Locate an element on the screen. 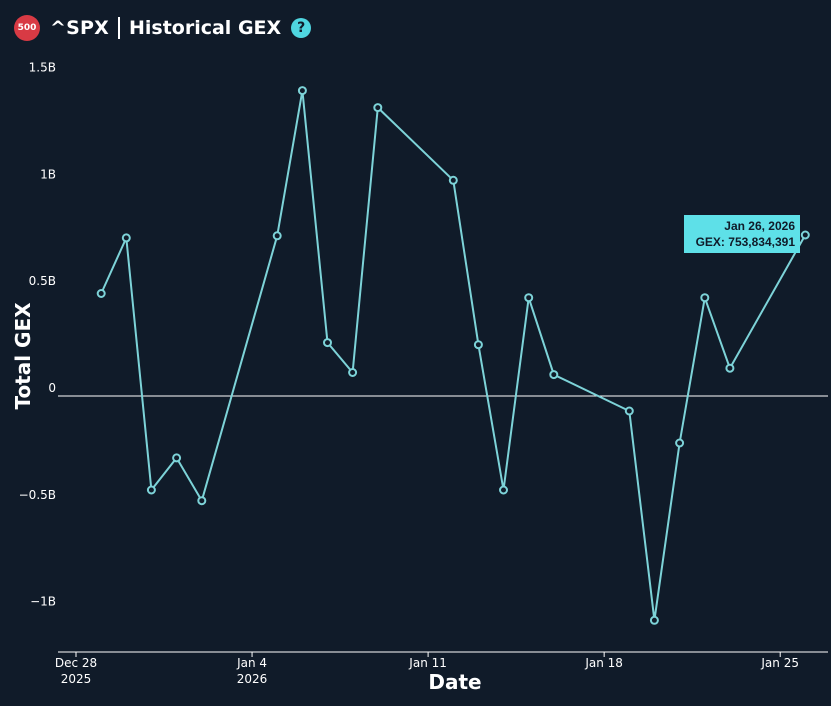 The width and height of the screenshot is (831, 706). x-axis-title: Date is located at coordinates (454, 682).